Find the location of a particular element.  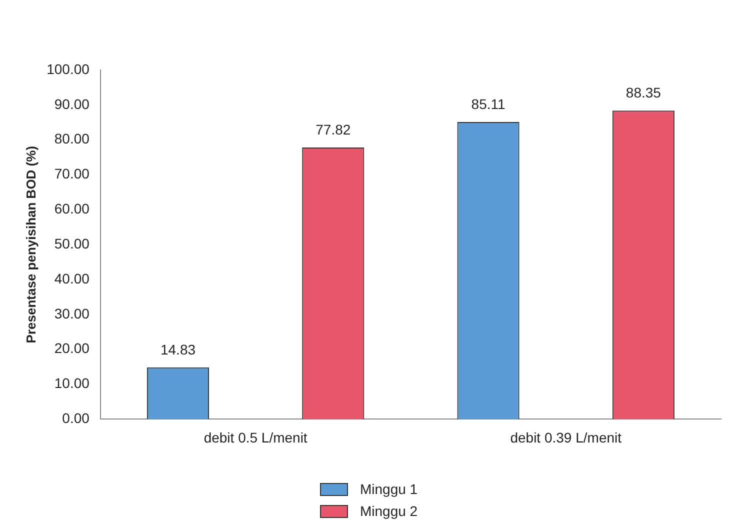

y-tick-label: 30.00 is located at coordinates (72, 313).